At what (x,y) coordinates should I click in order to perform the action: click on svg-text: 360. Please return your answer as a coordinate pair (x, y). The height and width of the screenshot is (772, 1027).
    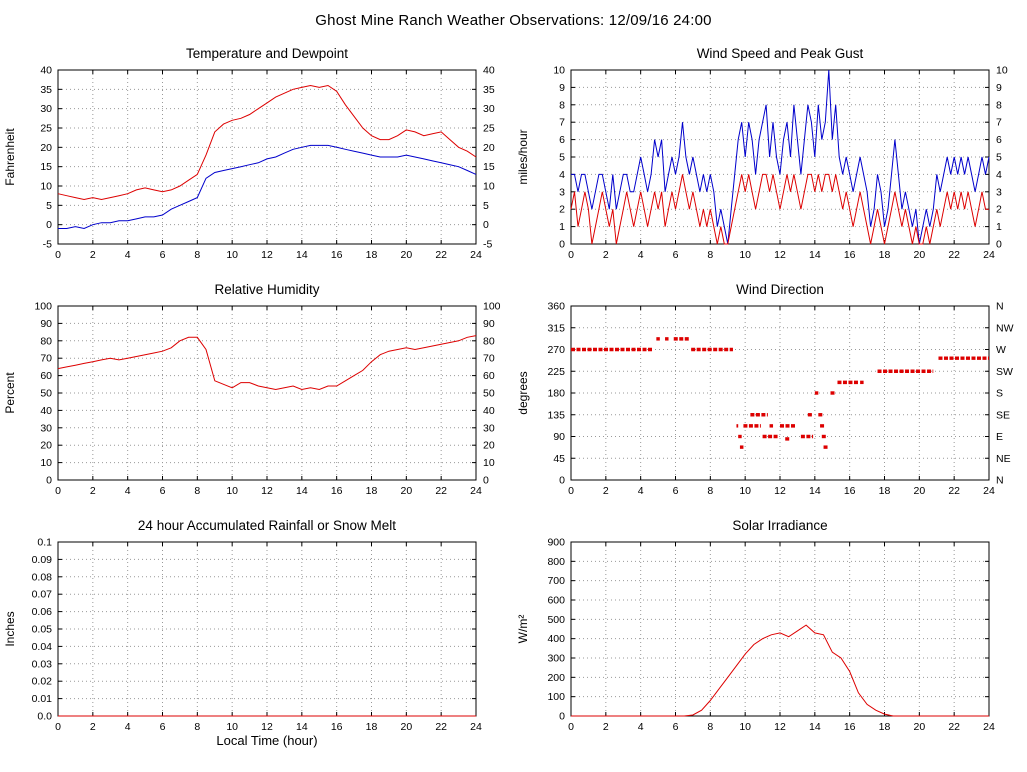
    Looking at the image, I should click on (556, 307).